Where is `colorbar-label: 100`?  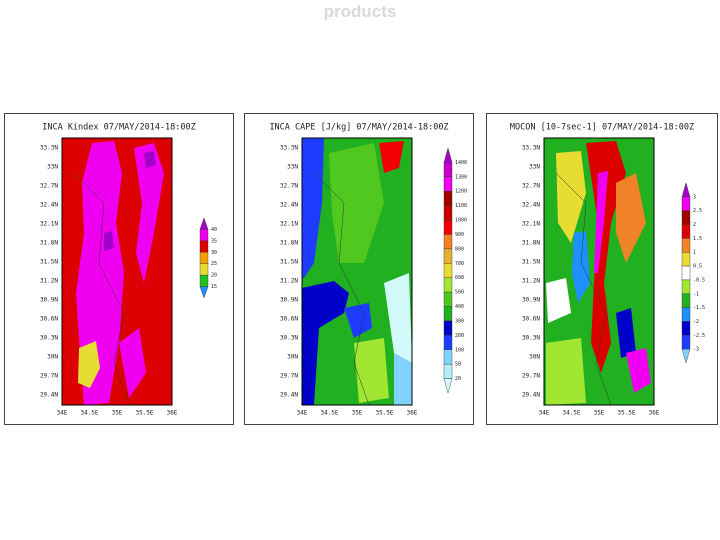 colorbar-label: 100 is located at coordinates (459, 350).